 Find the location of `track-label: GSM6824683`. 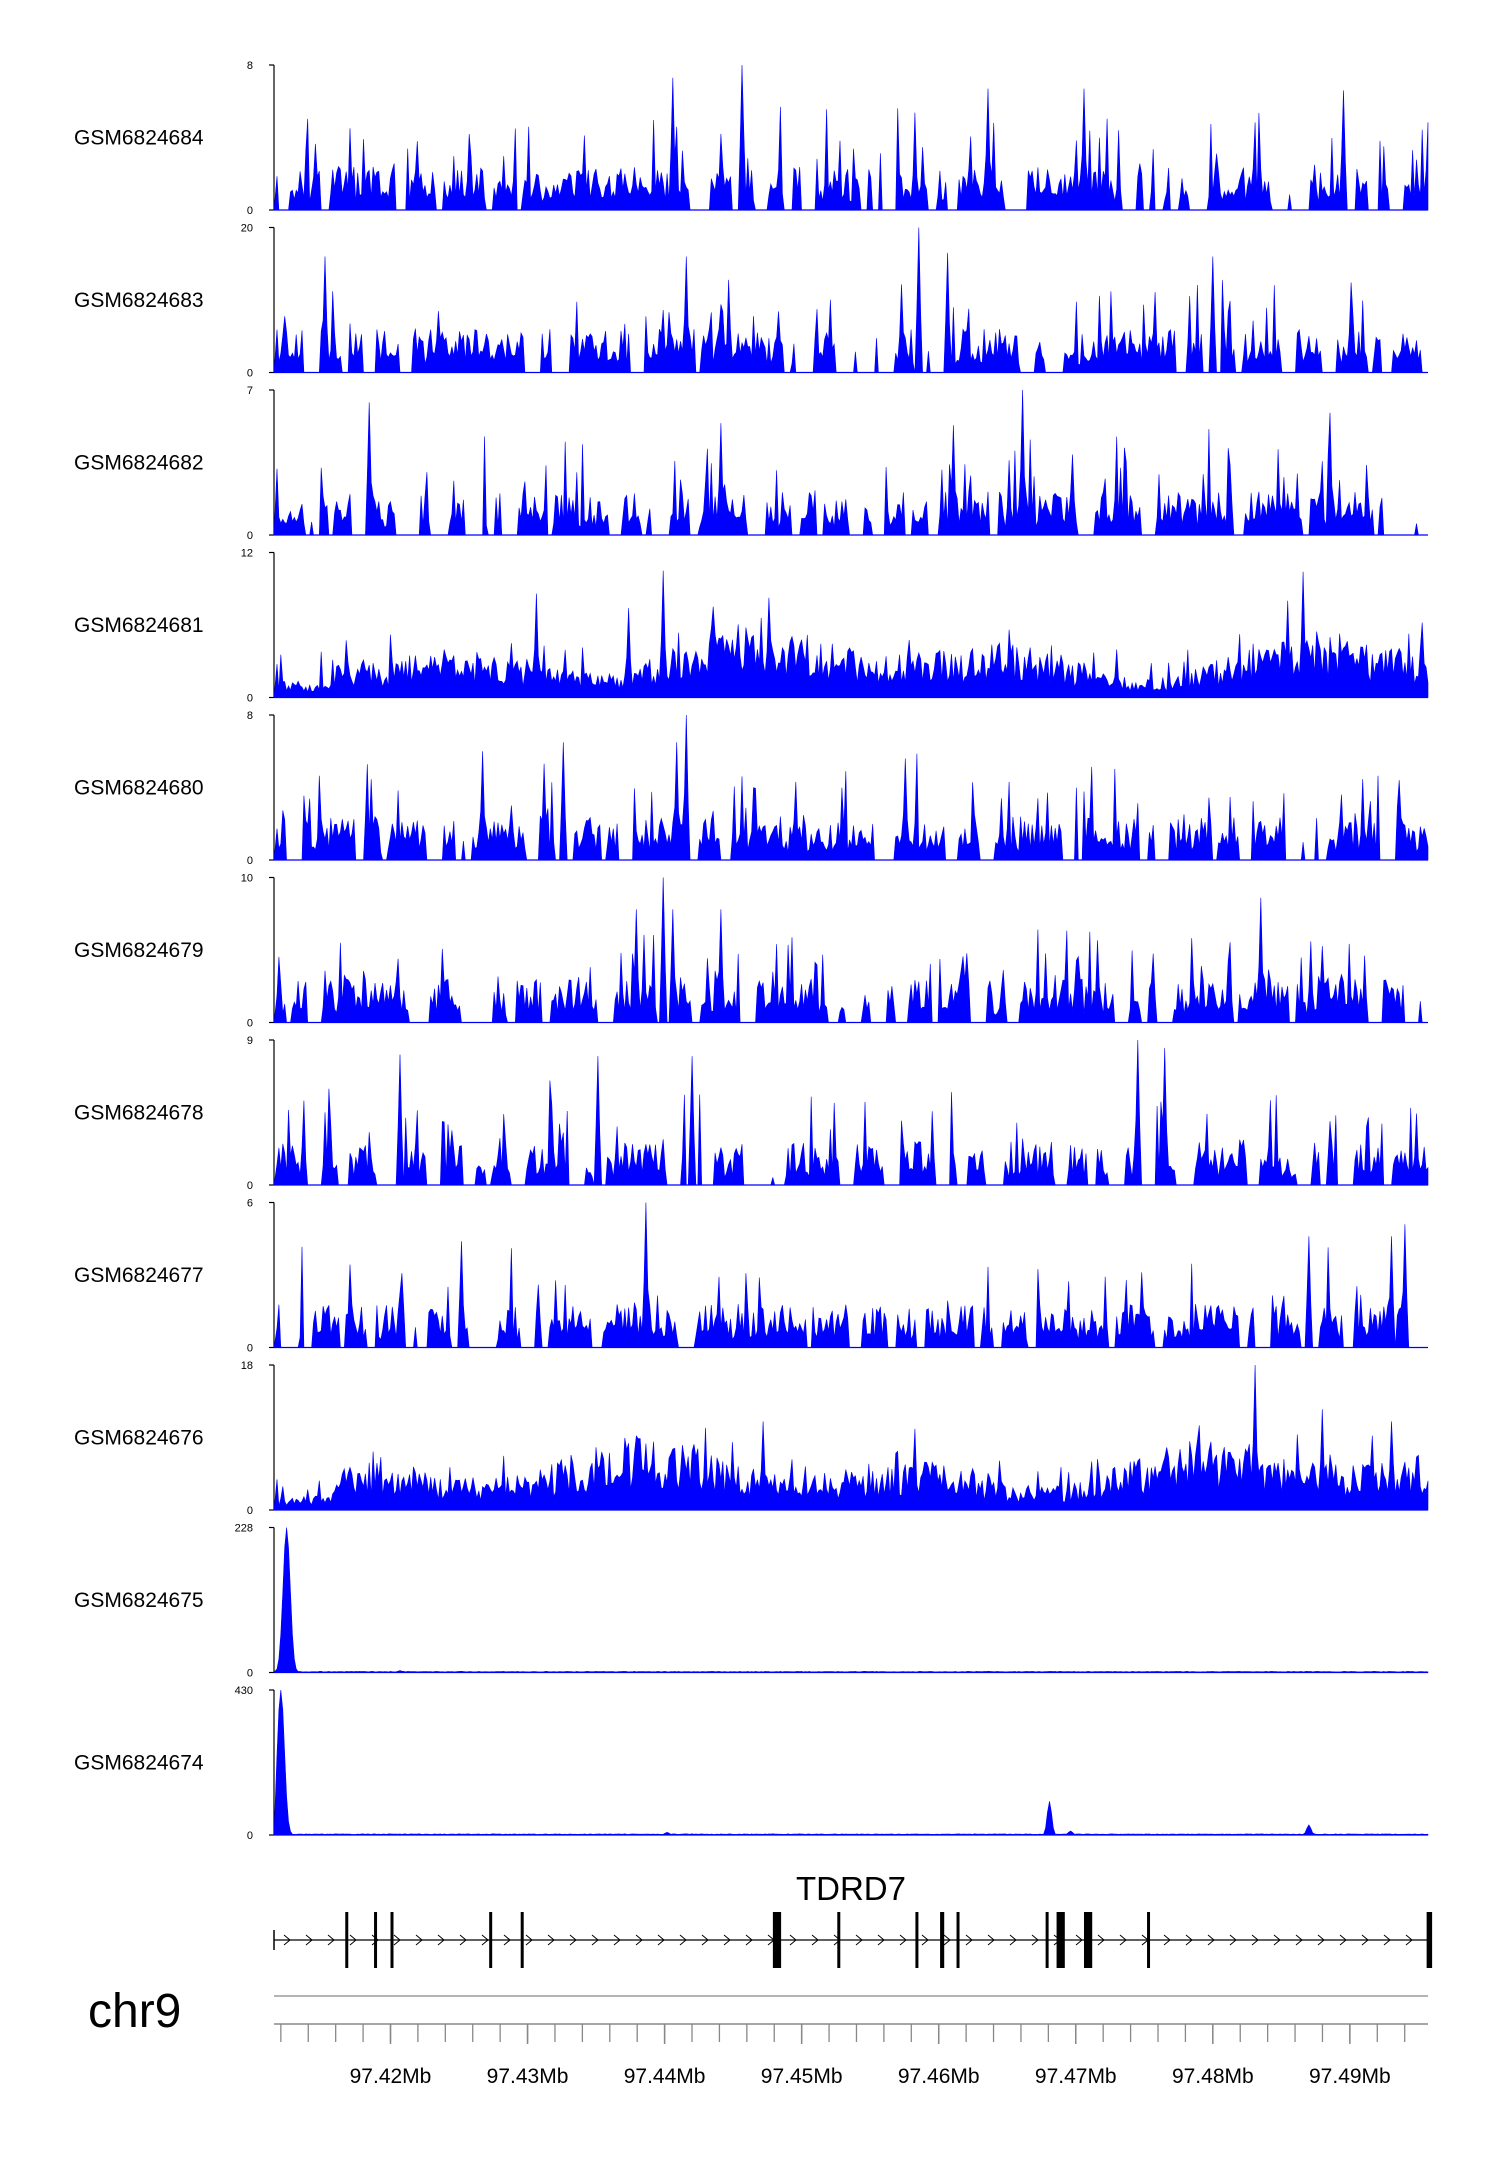

track-label: GSM6824683 is located at coordinates (139, 300).